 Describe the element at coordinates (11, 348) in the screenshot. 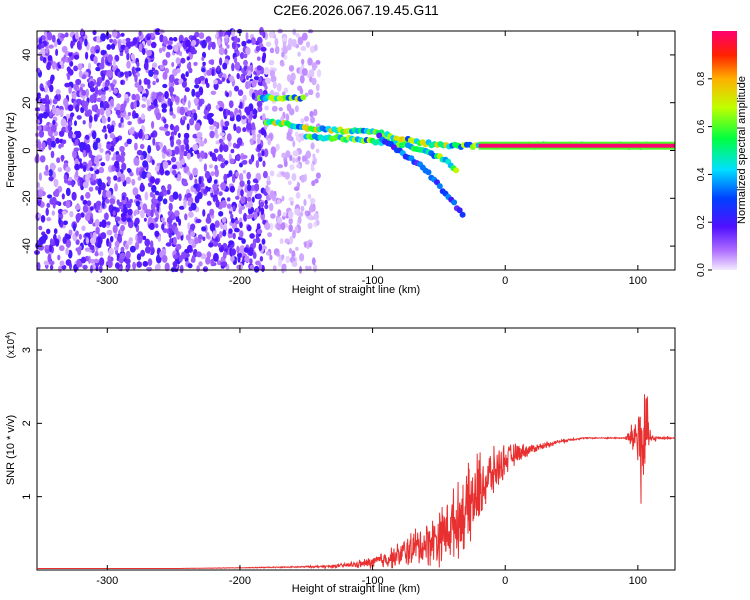

I see `snr-multiplier-base: (x10` at that location.